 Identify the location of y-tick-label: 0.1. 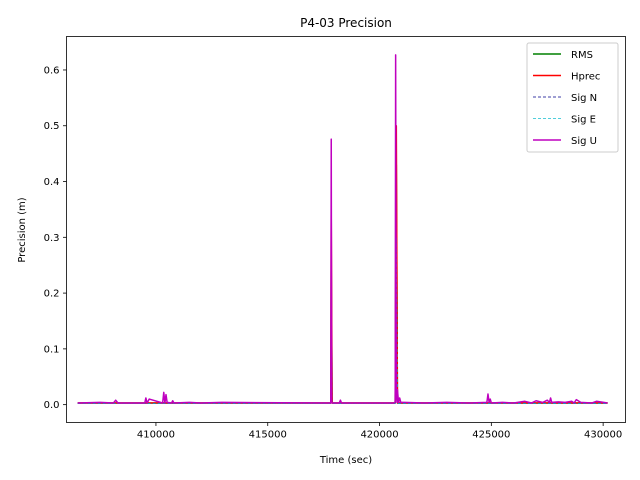
(52, 349).